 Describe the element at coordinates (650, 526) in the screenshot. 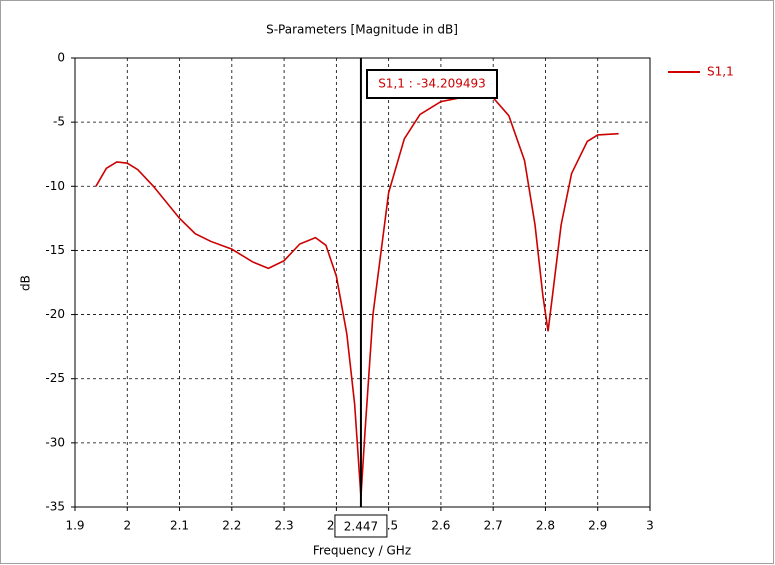

I see `x-tick-label: 3` at that location.